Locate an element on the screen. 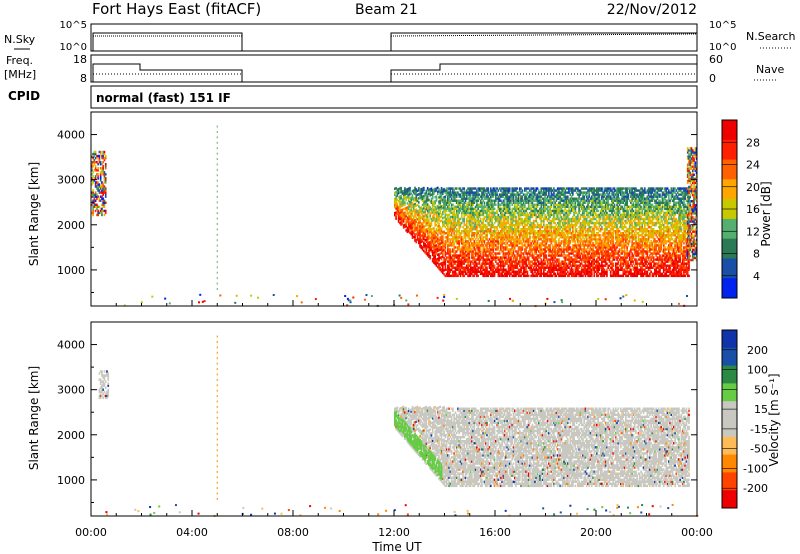 The width and height of the screenshot is (800, 554). freq-strip-frame is located at coordinates (394, 68).